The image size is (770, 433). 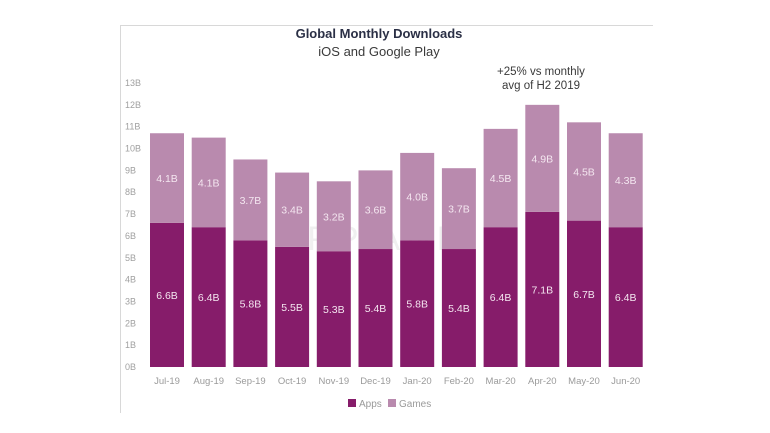 What do you see at coordinates (120, 219) in the screenshot?
I see `frame-left-border` at bounding box center [120, 219].